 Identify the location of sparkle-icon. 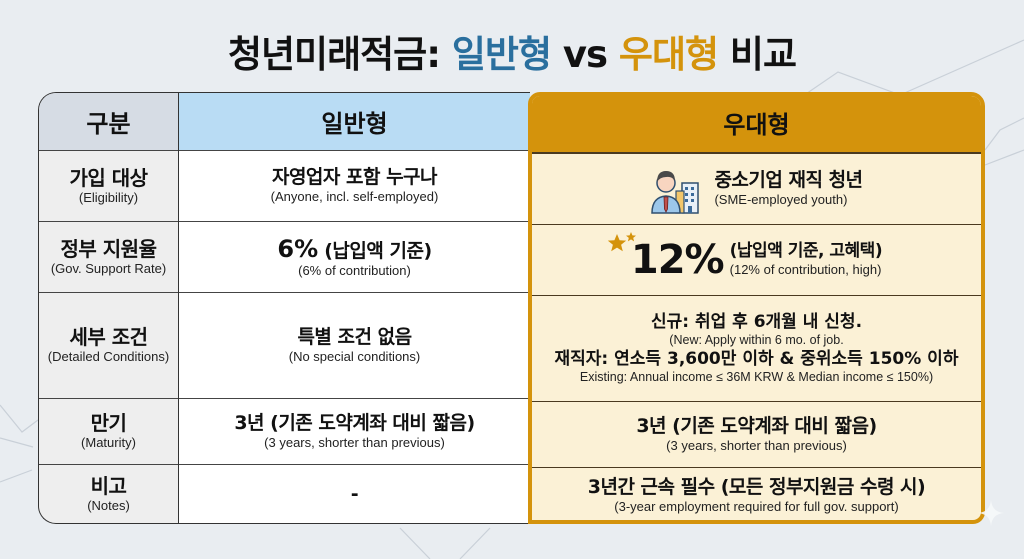
(991, 513).